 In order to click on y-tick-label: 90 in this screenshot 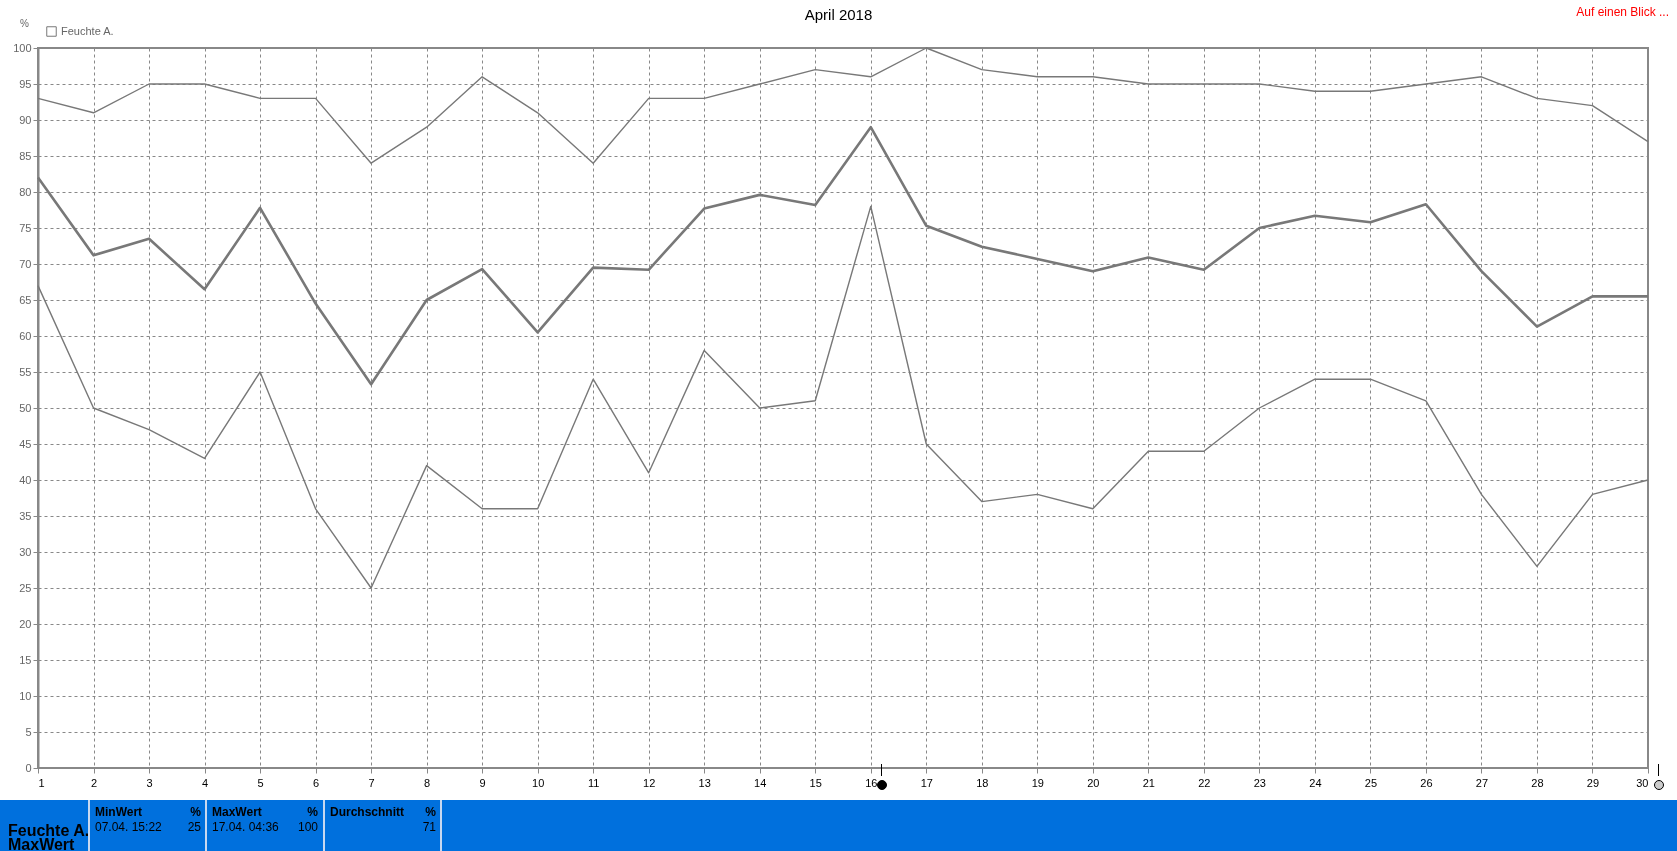, I will do `click(25, 119)`.